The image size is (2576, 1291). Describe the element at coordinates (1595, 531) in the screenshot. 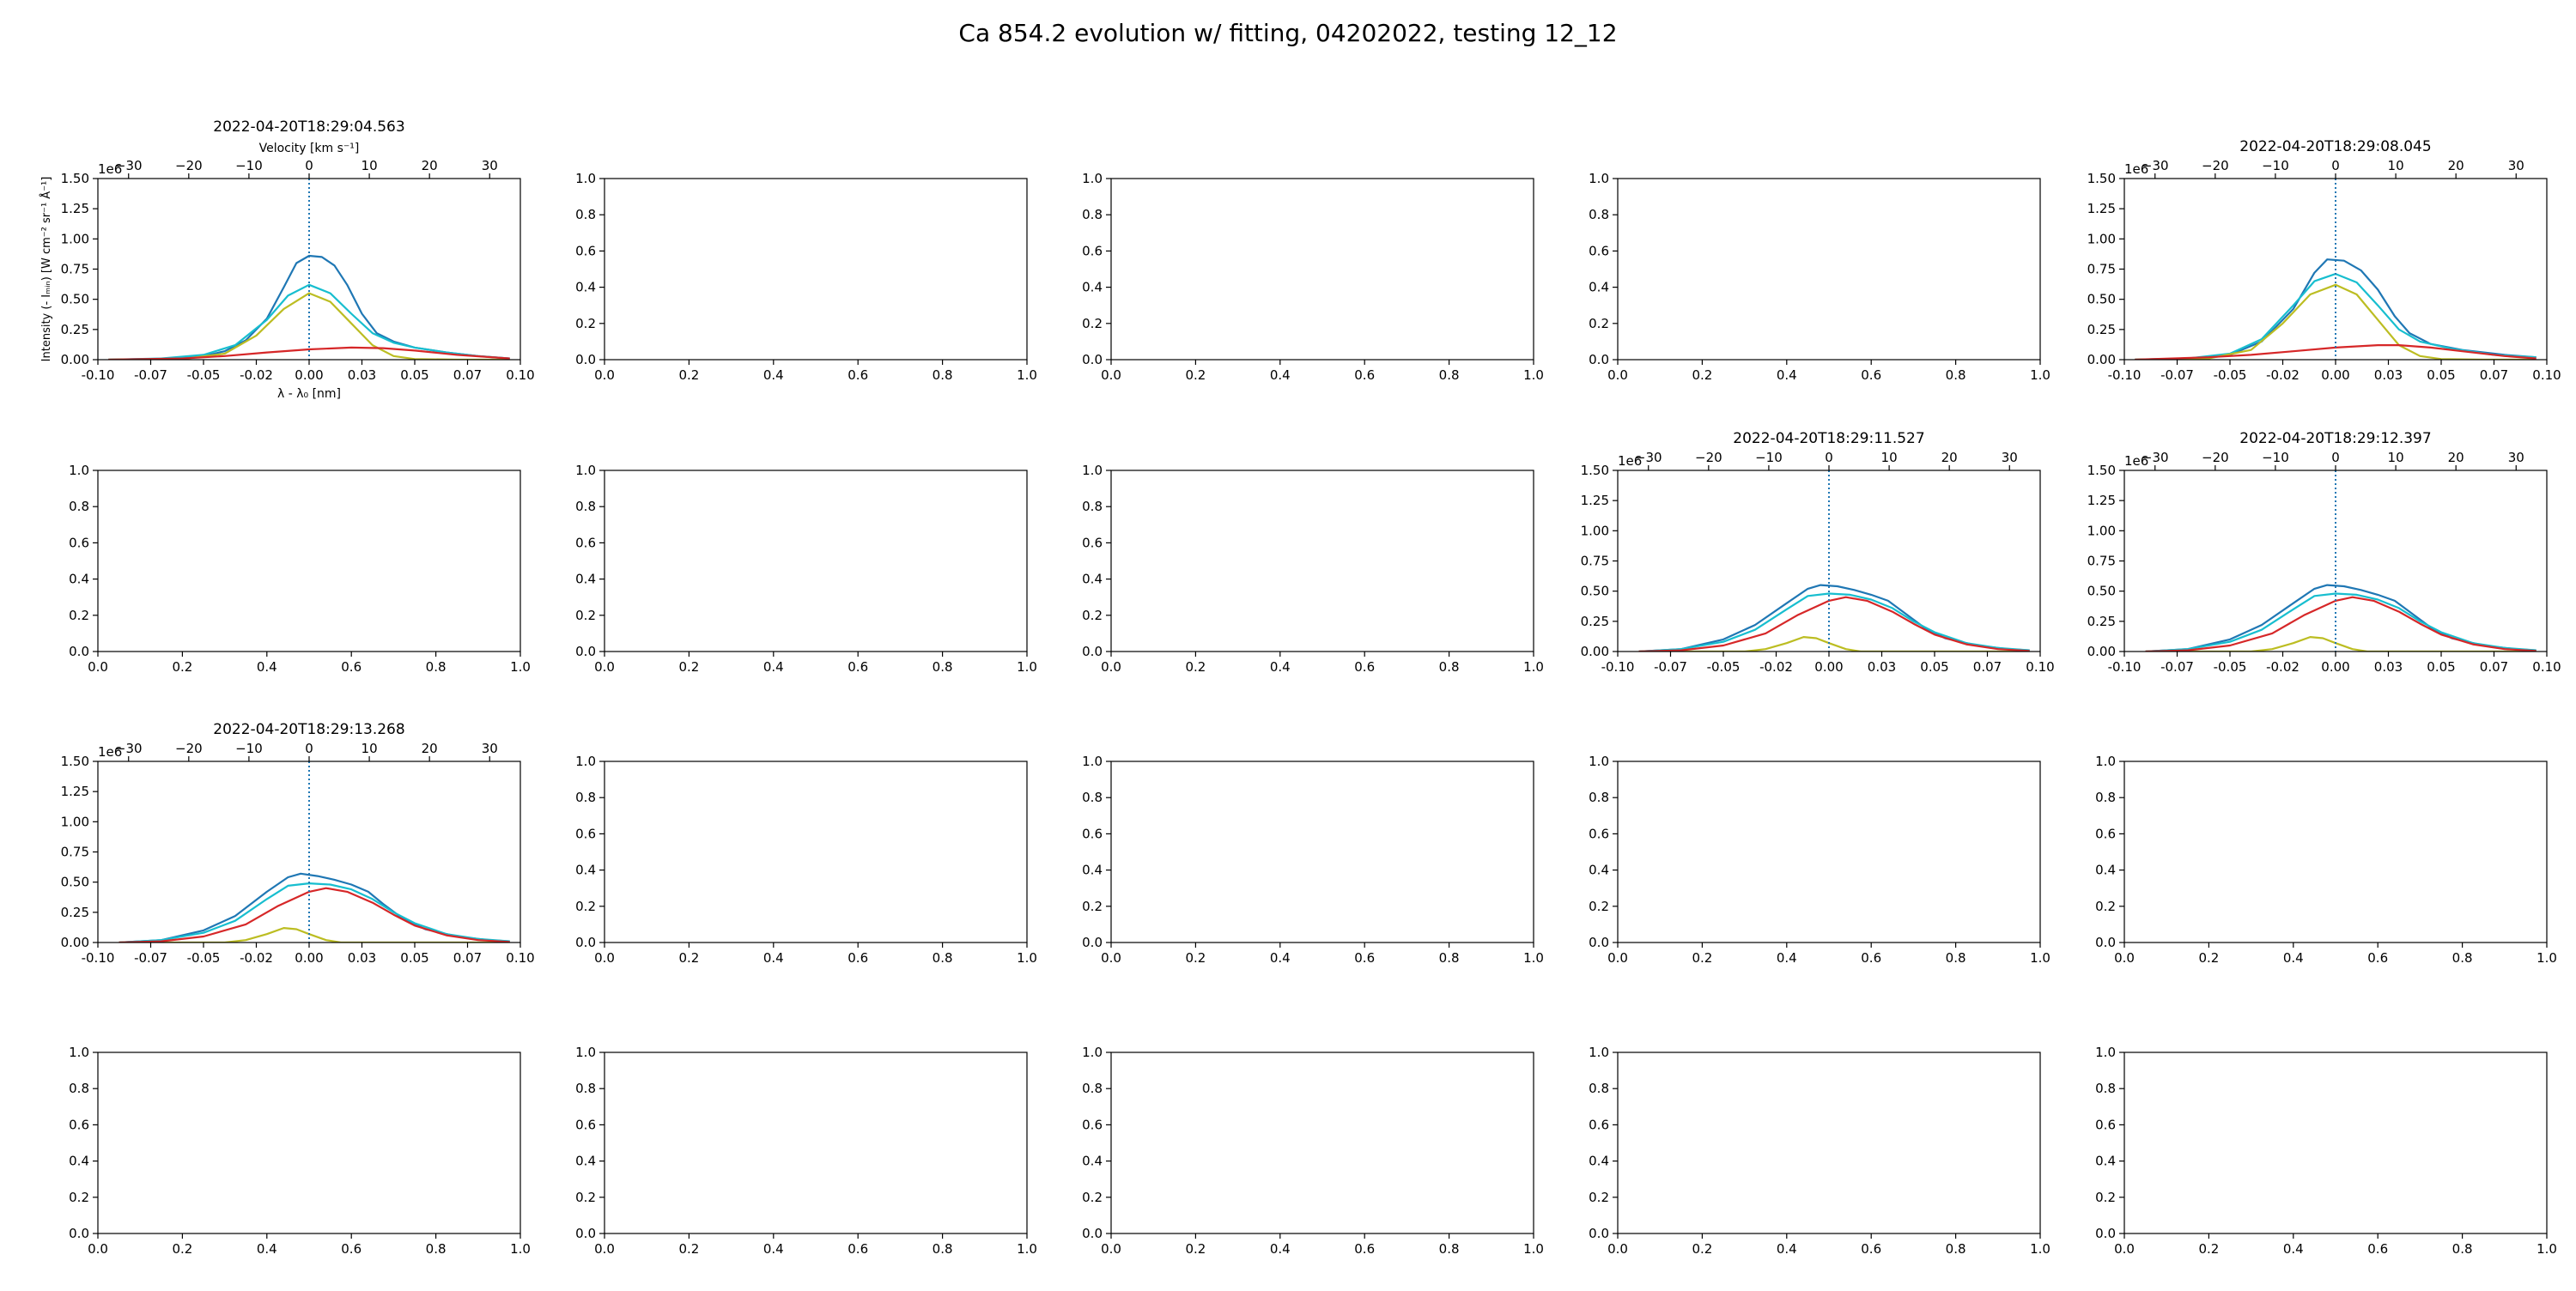

I see `y-tick-label: 1.00` at that location.